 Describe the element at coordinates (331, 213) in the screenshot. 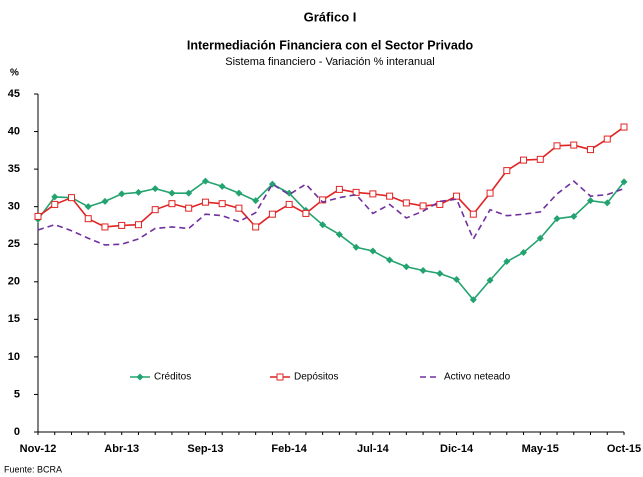

I see `series-line` at that location.